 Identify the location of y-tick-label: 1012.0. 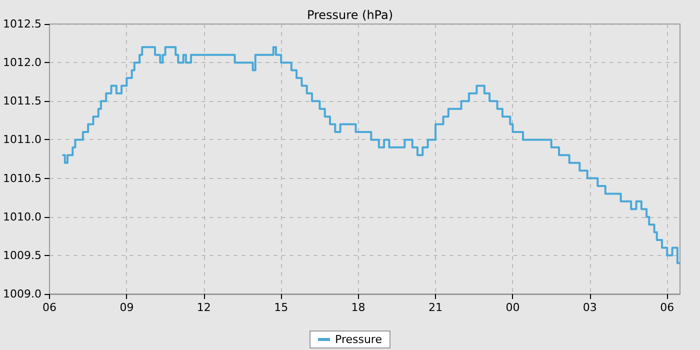
(22, 63).